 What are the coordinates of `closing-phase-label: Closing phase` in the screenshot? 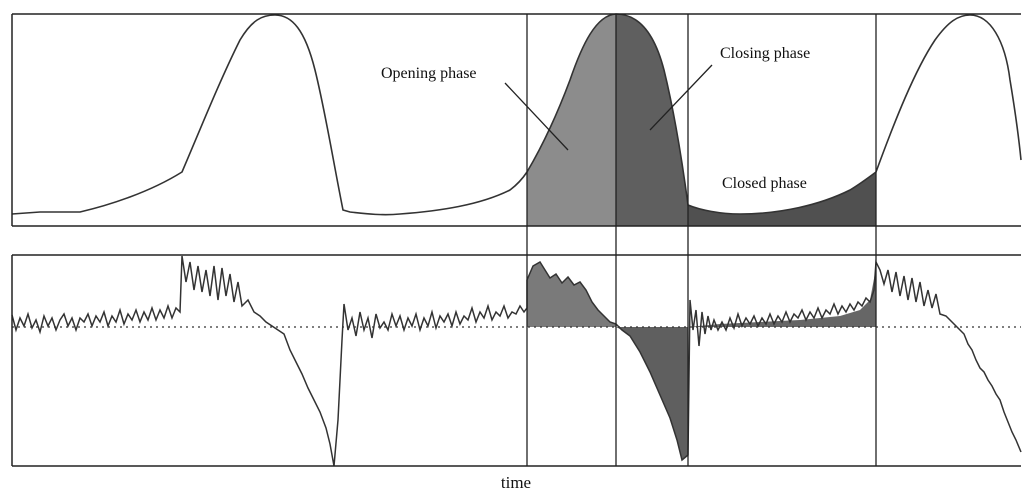 It's located at (765, 53).